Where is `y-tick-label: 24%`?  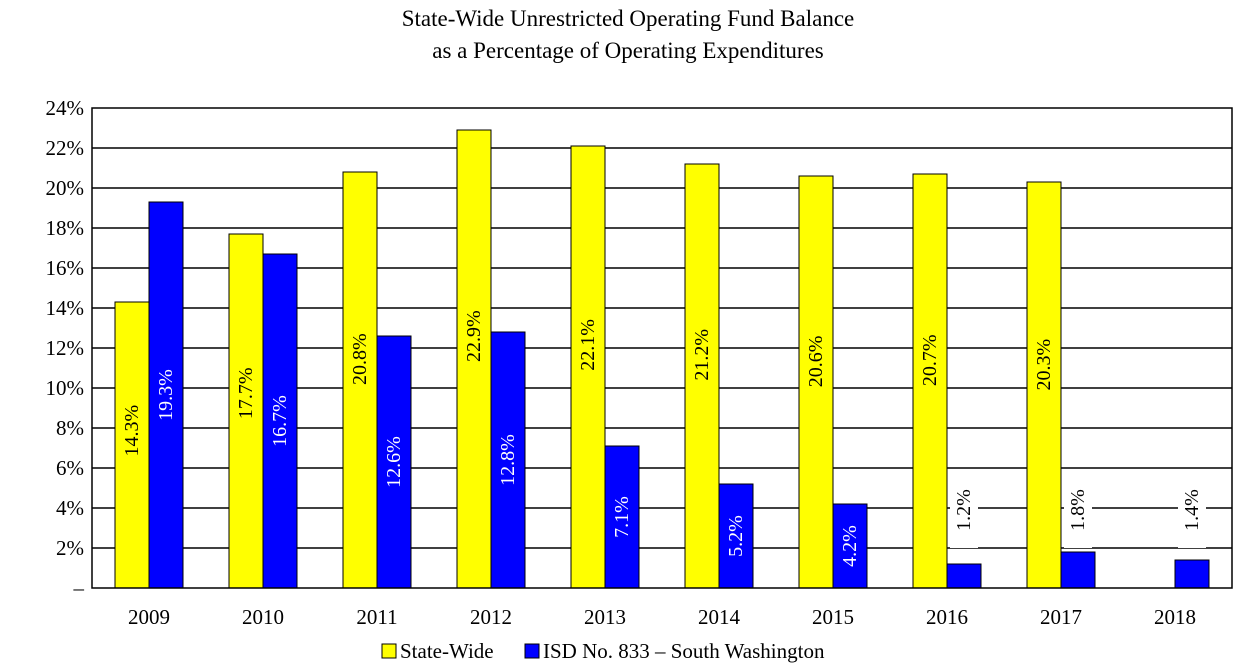
y-tick-label: 24% is located at coordinates (65, 108).